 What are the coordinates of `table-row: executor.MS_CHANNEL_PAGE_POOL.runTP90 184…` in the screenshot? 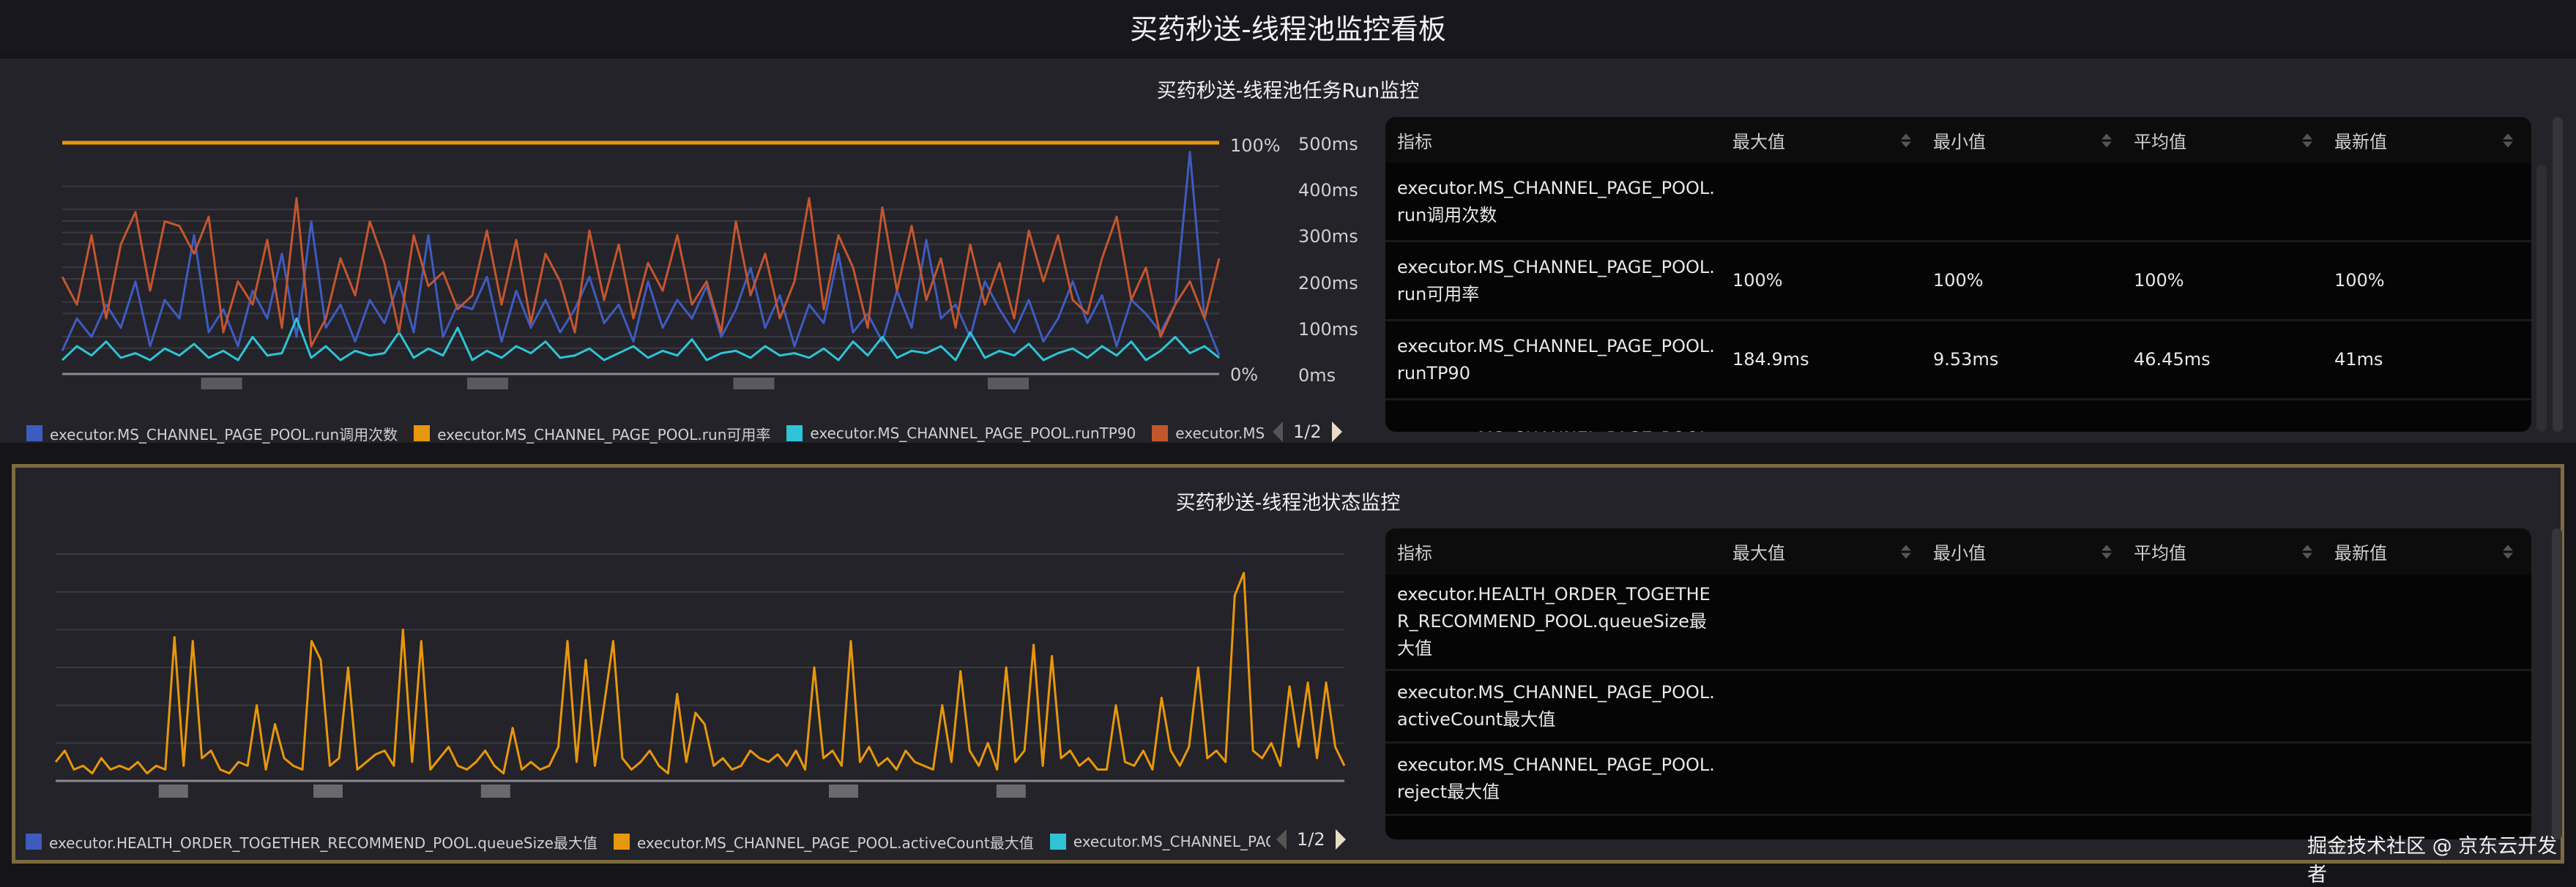 It's located at (1958, 360).